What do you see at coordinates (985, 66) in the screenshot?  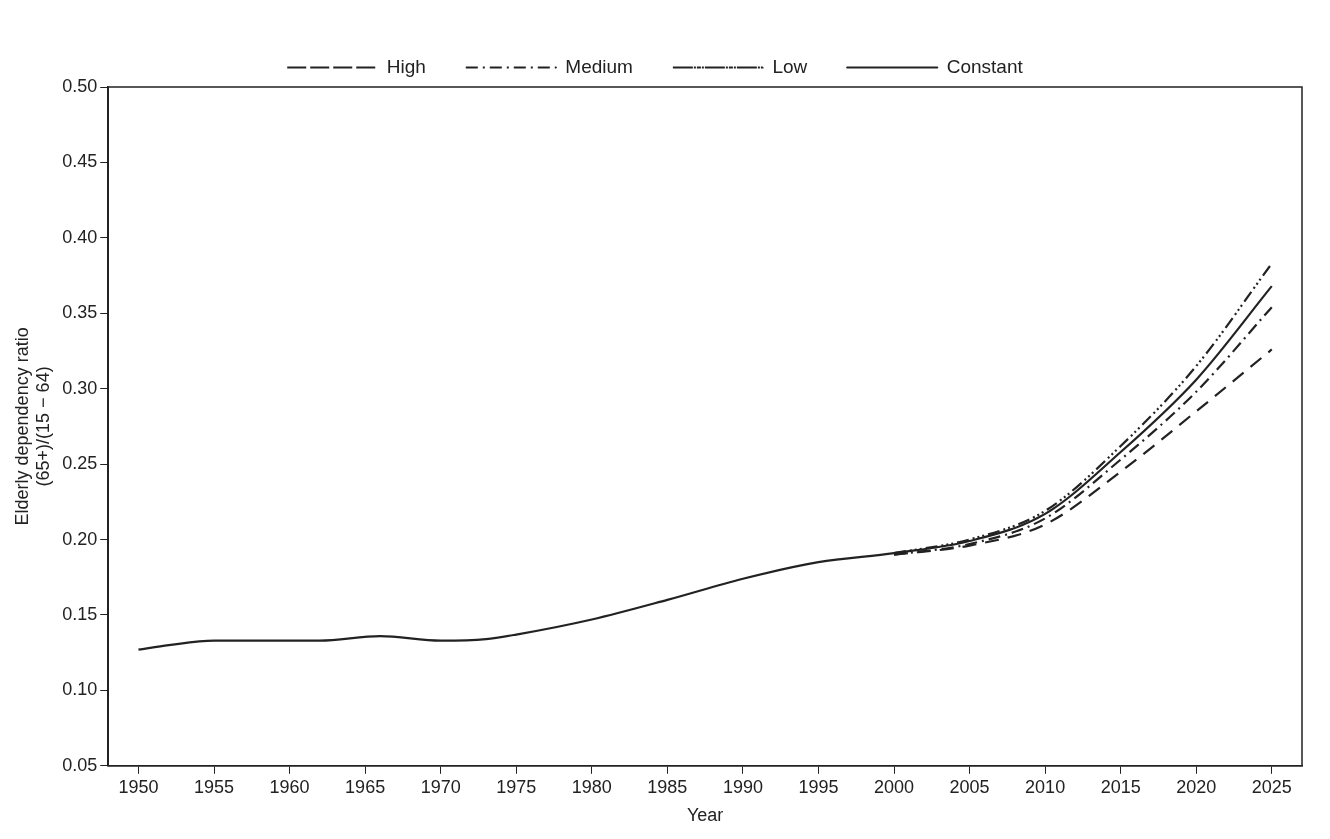 I see `legend-label: Constant` at bounding box center [985, 66].